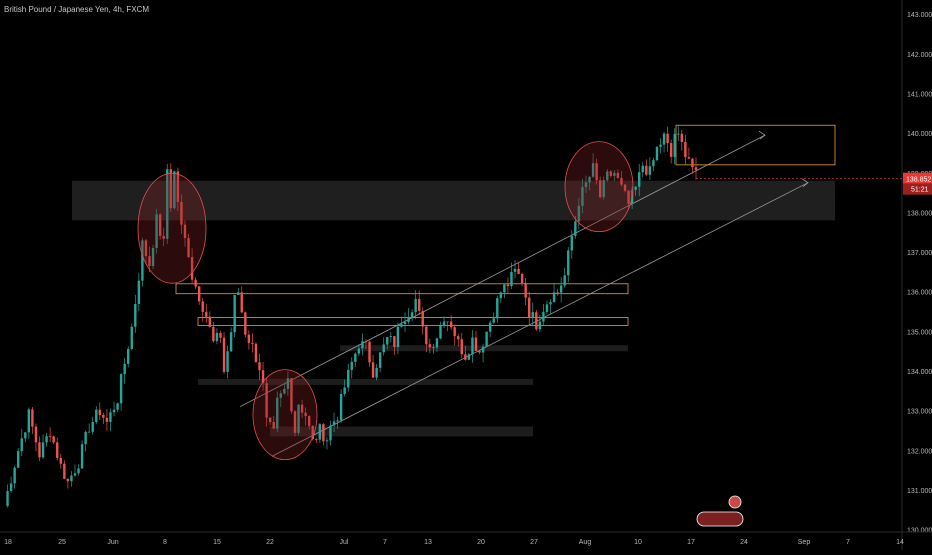  Describe the element at coordinates (8, 542) in the screenshot. I see `time-tick-label: 18` at that location.